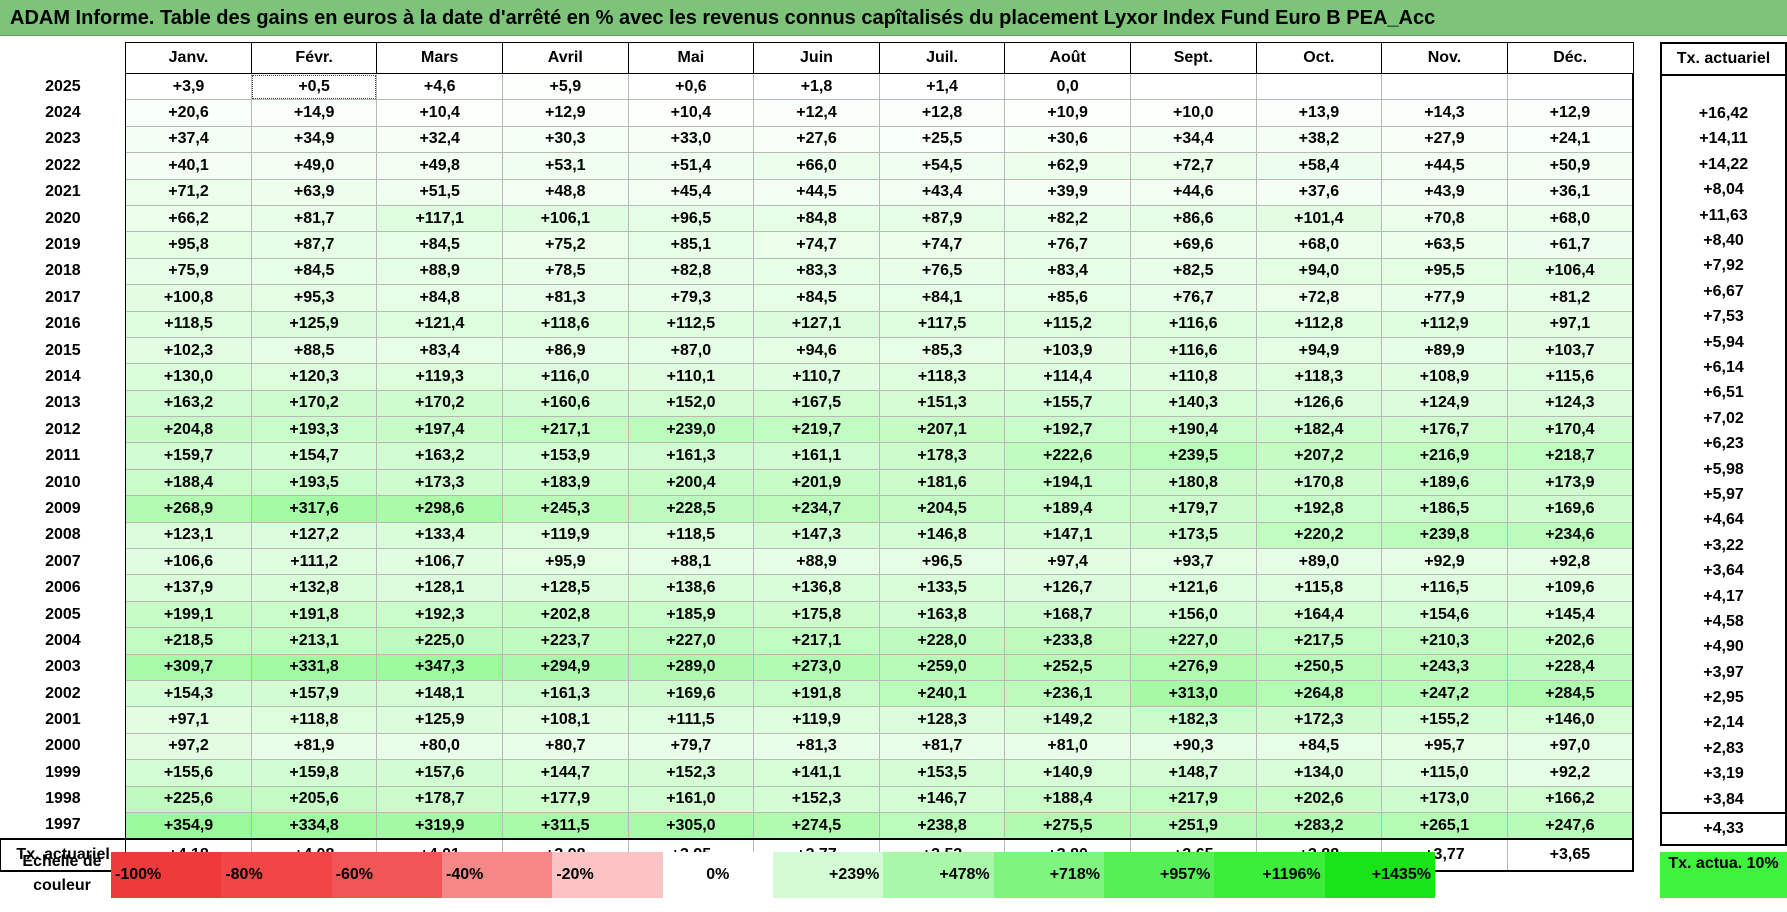 The width and height of the screenshot is (1787, 912). What do you see at coordinates (1319, 693) in the screenshot?
I see `gain-cell: +264,8` at bounding box center [1319, 693].